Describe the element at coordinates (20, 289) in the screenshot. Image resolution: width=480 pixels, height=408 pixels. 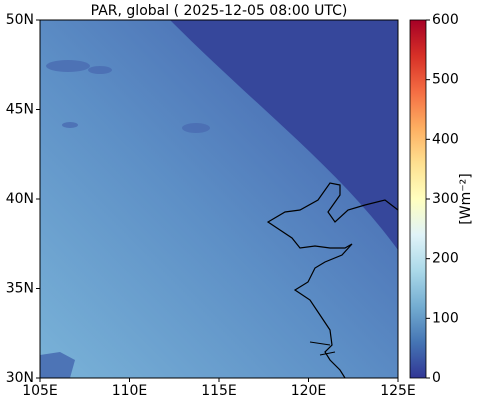
I see `y-tick-label: 35N` at that location.